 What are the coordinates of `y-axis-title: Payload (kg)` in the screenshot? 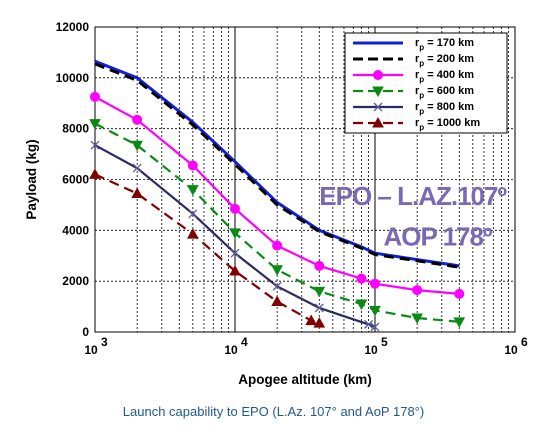 It's located at (31, 179).